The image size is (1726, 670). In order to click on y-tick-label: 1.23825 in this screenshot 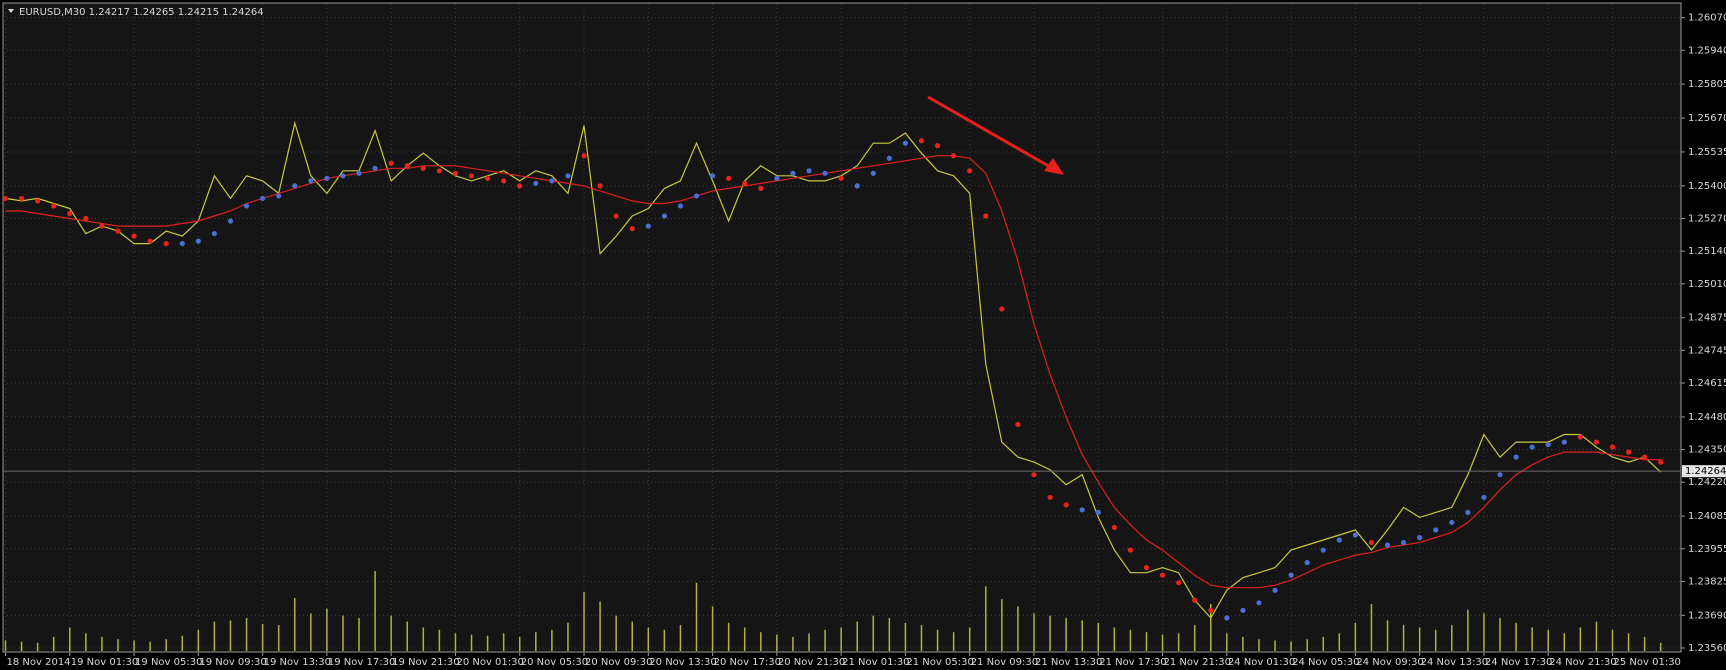, I will do `click(1707, 581)`.